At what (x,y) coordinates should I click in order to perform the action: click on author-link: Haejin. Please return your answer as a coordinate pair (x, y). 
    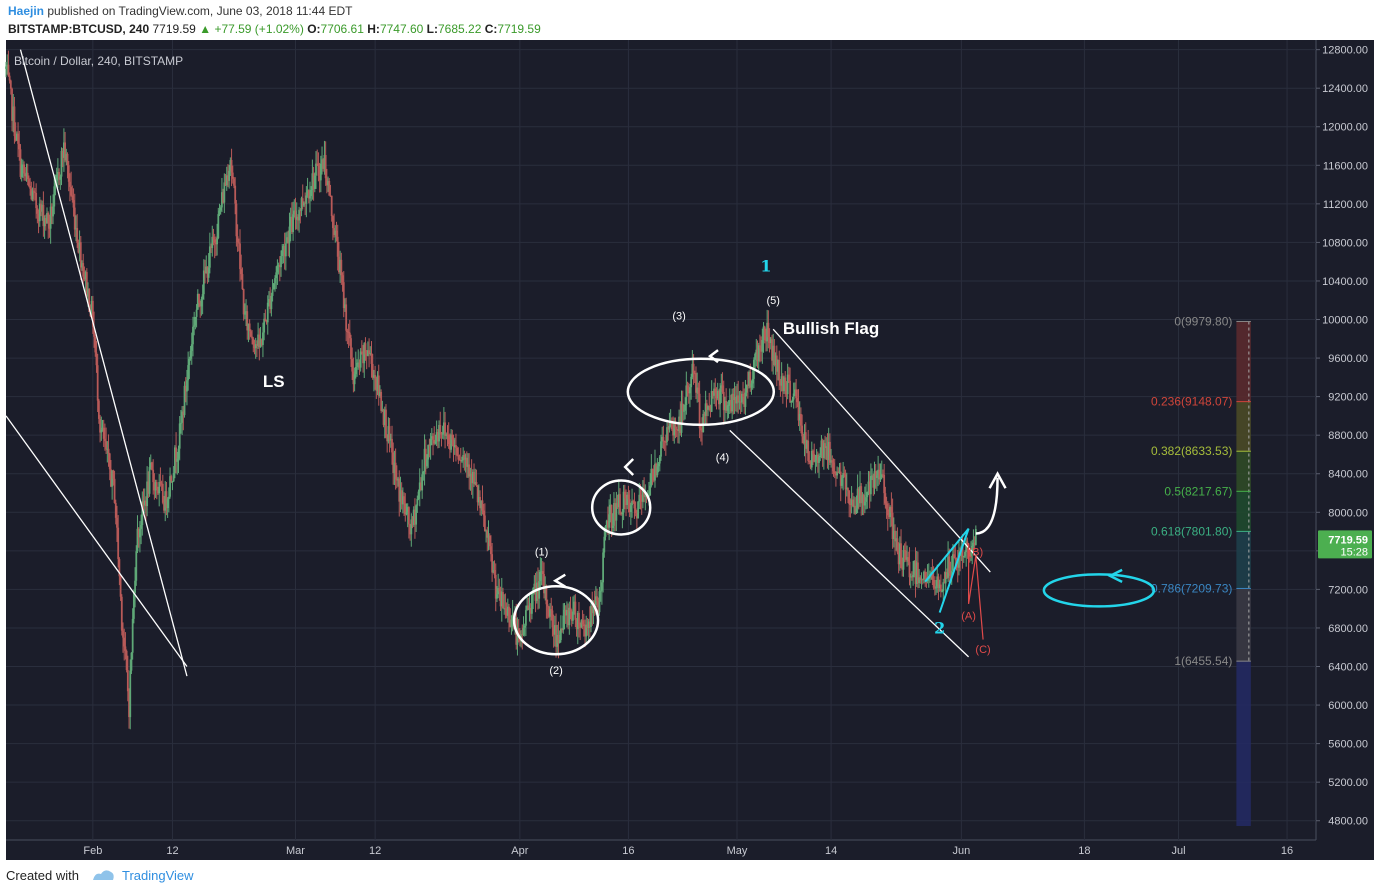
    Looking at the image, I should click on (26, 11).